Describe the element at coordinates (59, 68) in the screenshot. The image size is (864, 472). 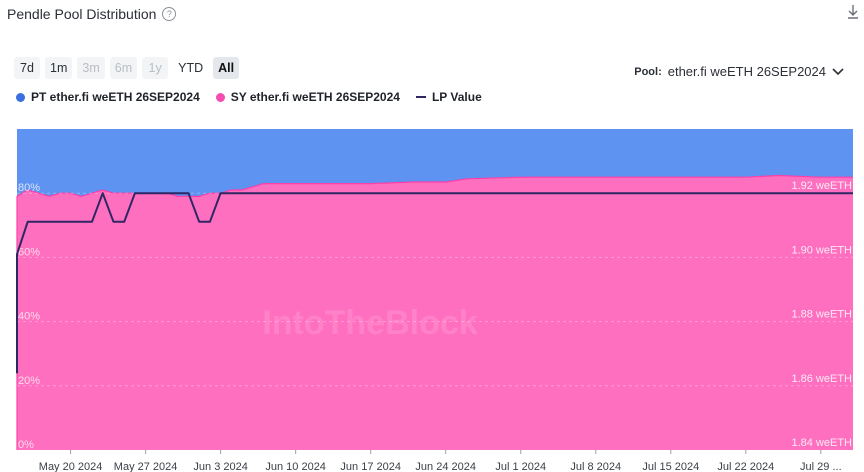
I see `range-1m-button: 1m` at that location.